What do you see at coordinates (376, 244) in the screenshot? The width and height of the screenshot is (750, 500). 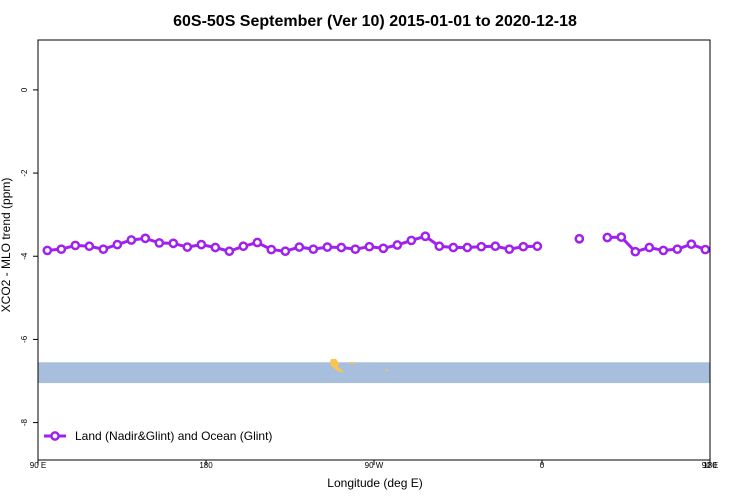 I see `series-layer` at bounding box center [376, 244].